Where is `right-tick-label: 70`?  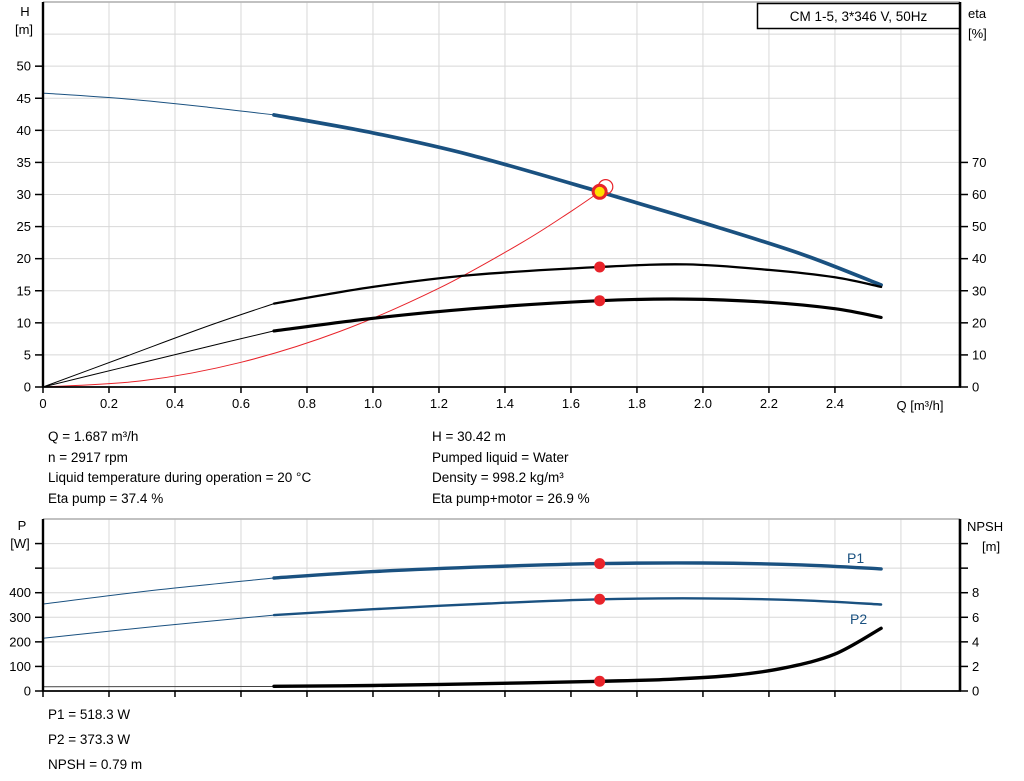 right-tick-label: 70 is located at coordinates (979, 162).